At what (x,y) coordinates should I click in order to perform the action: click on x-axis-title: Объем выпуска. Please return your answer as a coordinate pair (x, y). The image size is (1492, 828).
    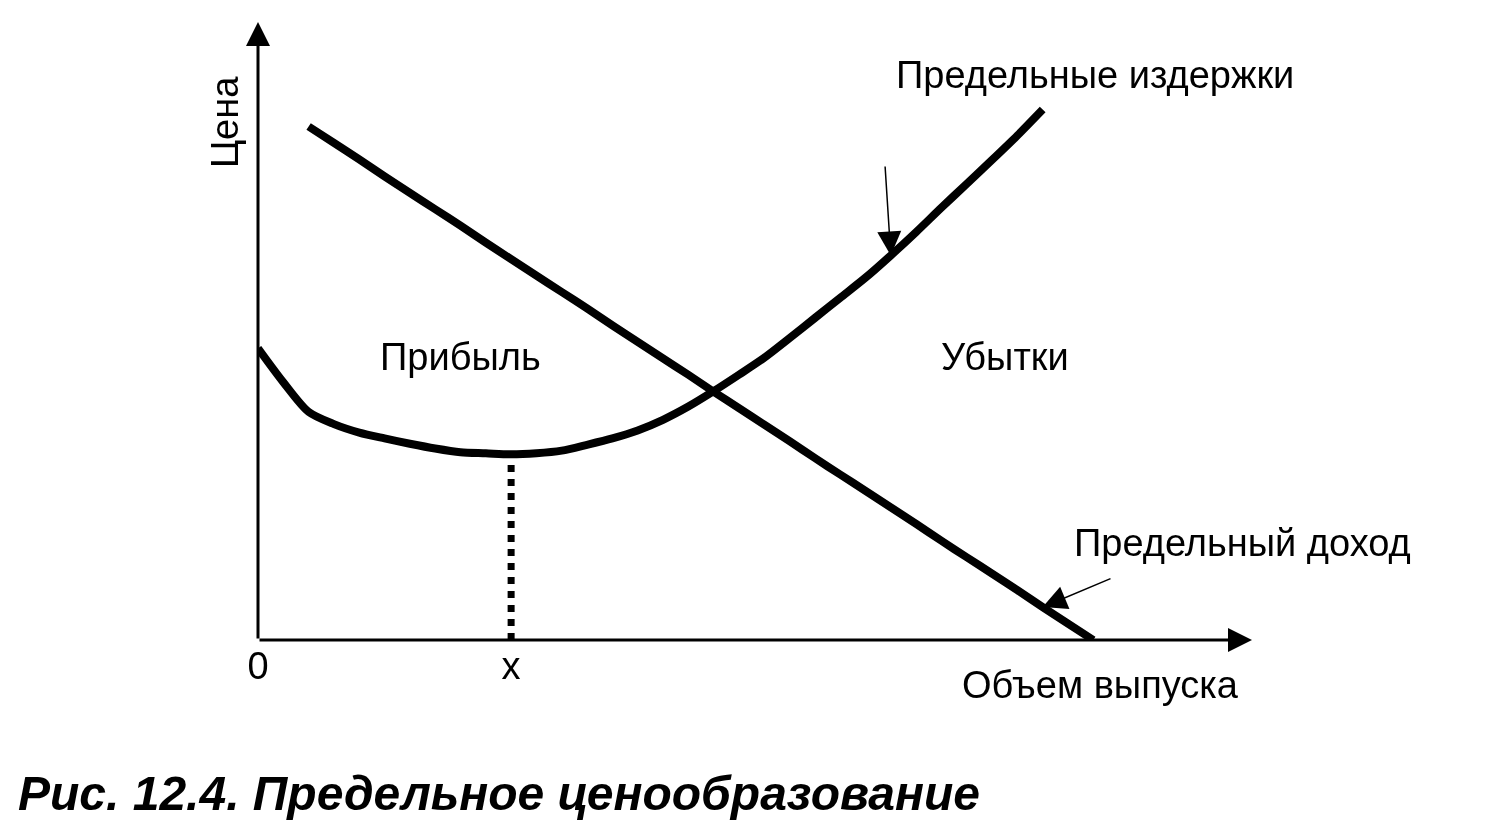
    Looking at the image, I should click on (1100, 685).